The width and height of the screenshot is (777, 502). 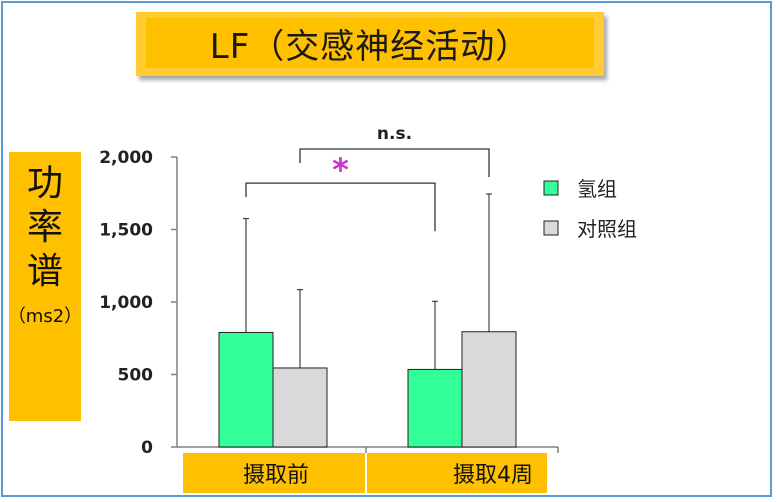 What do you see at coordinates (136, 376) in the screenshot?
I see `y-tick-label: 500` at bounding box center [136, 376].